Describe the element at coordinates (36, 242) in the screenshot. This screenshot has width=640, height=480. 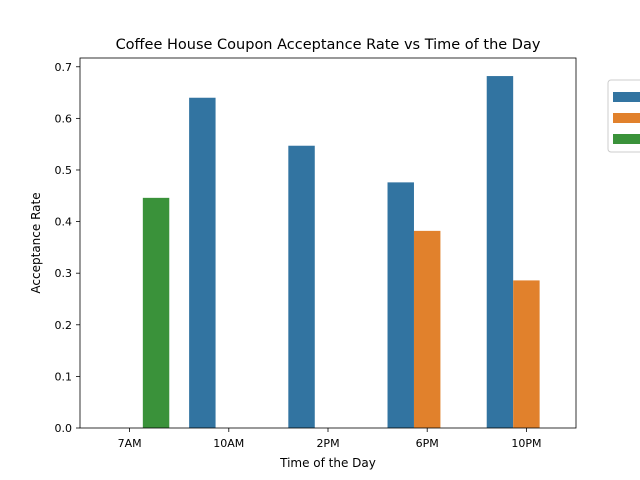
I see `y-axis-label: Acceptance Rate` at that location.